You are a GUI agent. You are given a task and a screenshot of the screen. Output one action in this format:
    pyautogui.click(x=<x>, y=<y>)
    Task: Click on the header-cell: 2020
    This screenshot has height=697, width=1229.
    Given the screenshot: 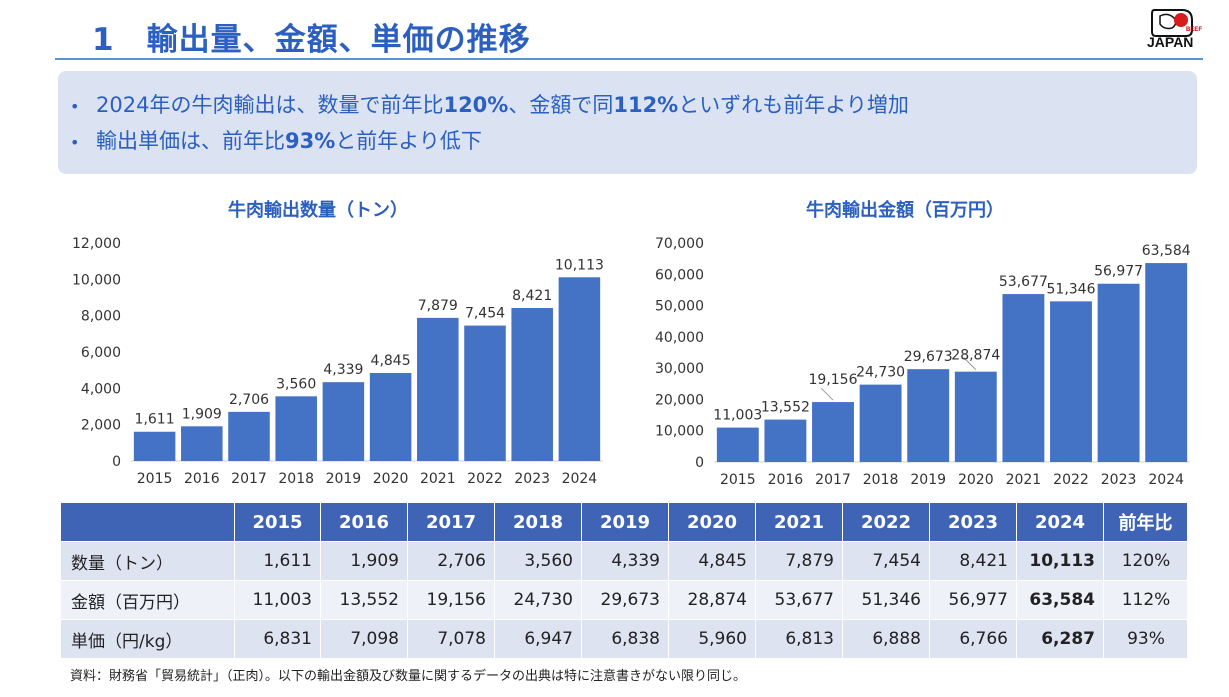 What is the action you would take?
    pyautogui.click(x=712, y=522)
    